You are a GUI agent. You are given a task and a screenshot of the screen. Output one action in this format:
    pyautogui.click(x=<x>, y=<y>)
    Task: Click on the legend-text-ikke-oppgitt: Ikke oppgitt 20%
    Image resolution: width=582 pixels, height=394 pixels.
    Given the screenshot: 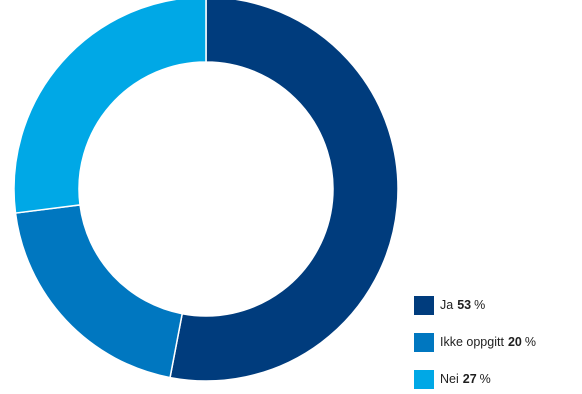 What is the action you would take?
    pyautogui.click(x=488, y=342)
    